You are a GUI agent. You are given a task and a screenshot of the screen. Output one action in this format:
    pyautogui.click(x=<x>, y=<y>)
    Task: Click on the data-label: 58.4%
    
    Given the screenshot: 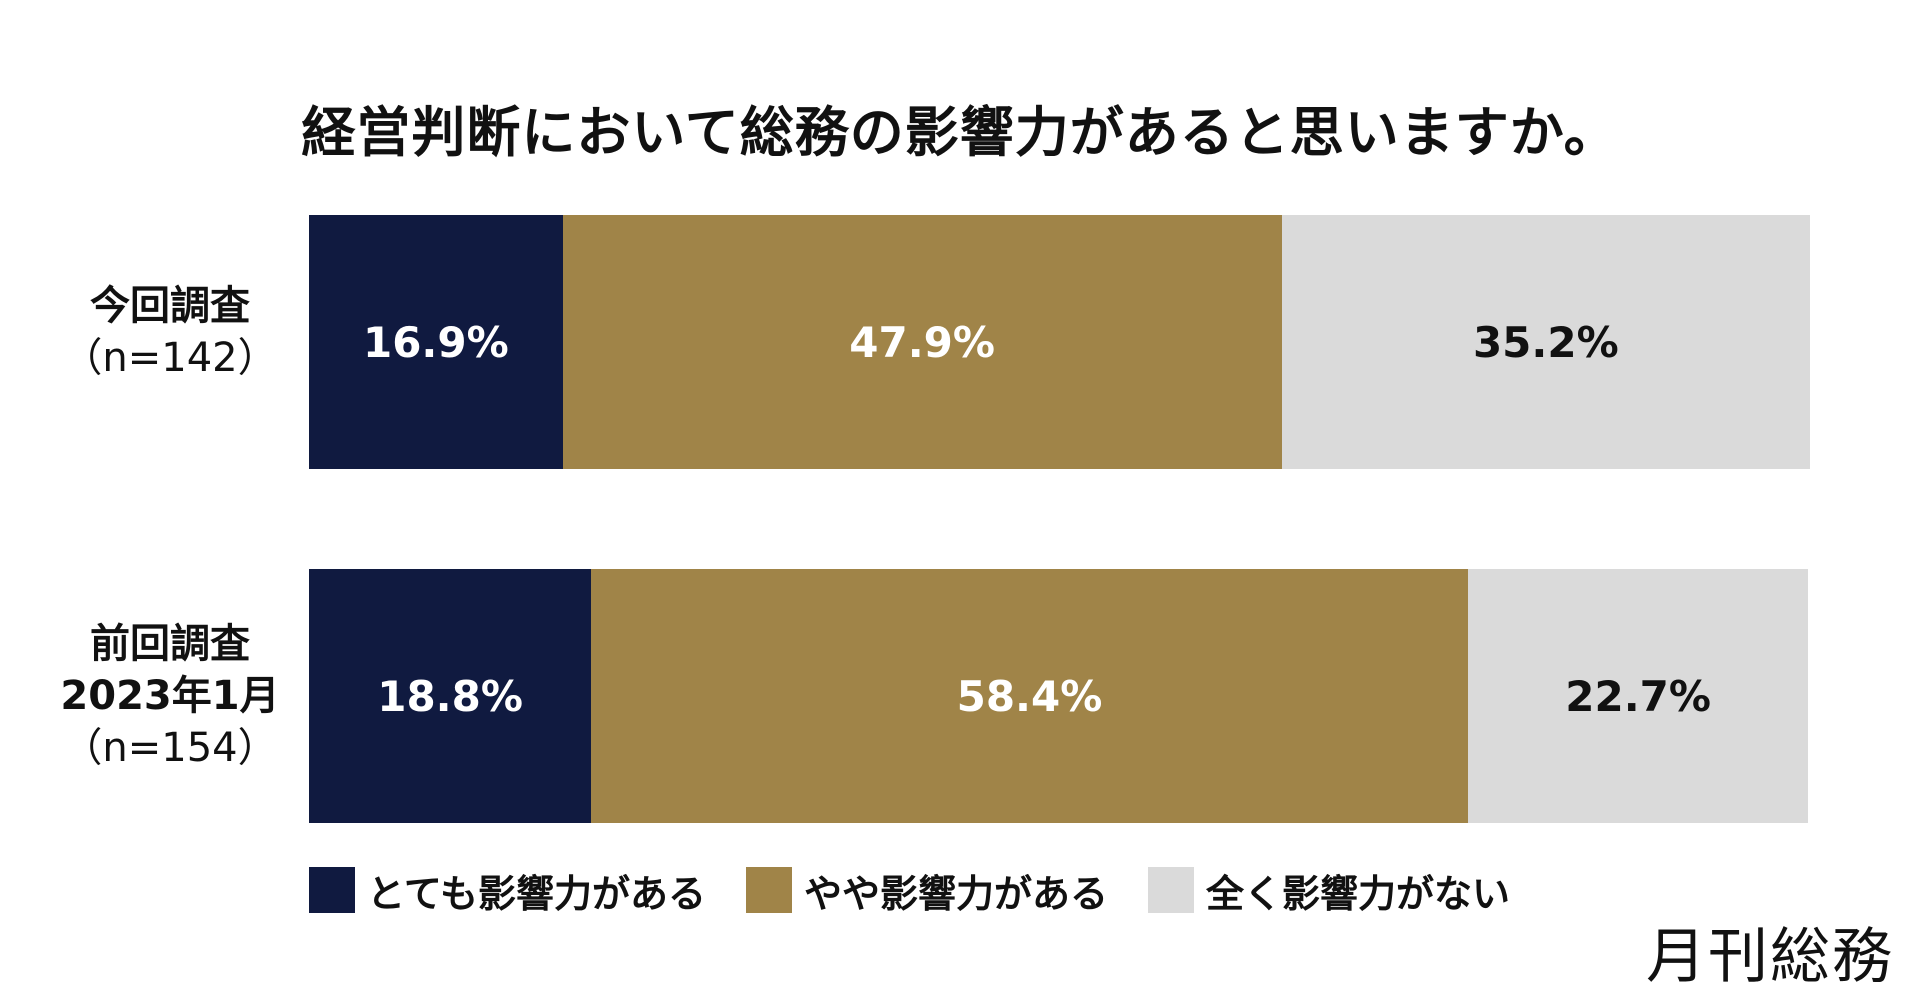 What is the action you would take?
    pyautogui.click(x=1029, y=696)
    